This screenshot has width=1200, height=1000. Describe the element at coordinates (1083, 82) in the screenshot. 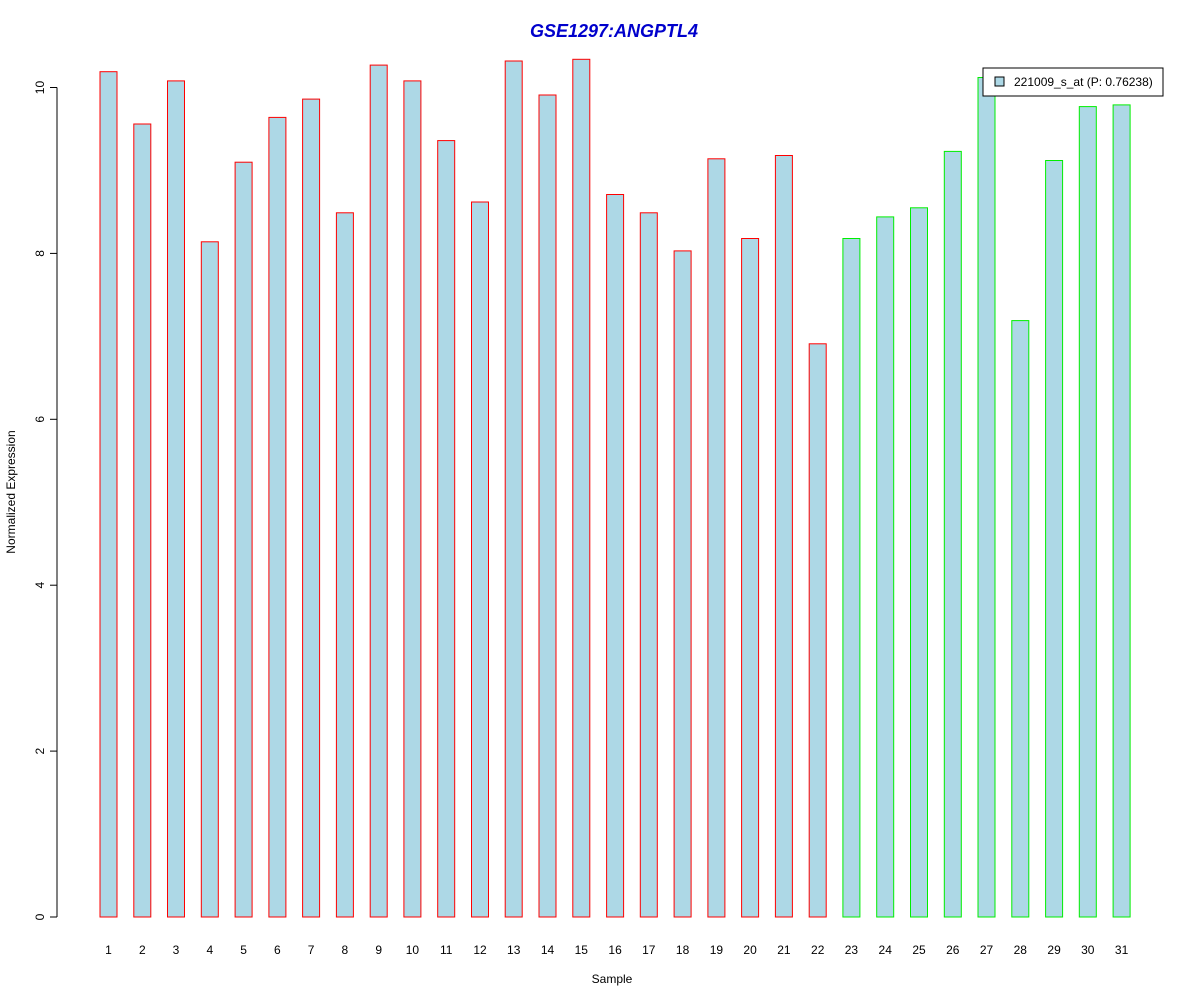

I see `legend-label: 221009_s_at (P: 0.76238)` at that location.